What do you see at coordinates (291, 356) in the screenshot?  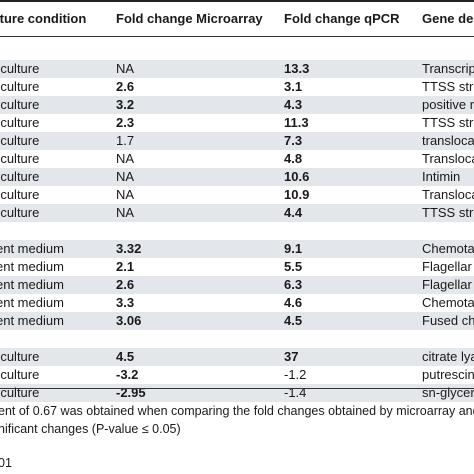 I see `qpcr-fold-change-cell: 37` at bounding box center [291, 356].